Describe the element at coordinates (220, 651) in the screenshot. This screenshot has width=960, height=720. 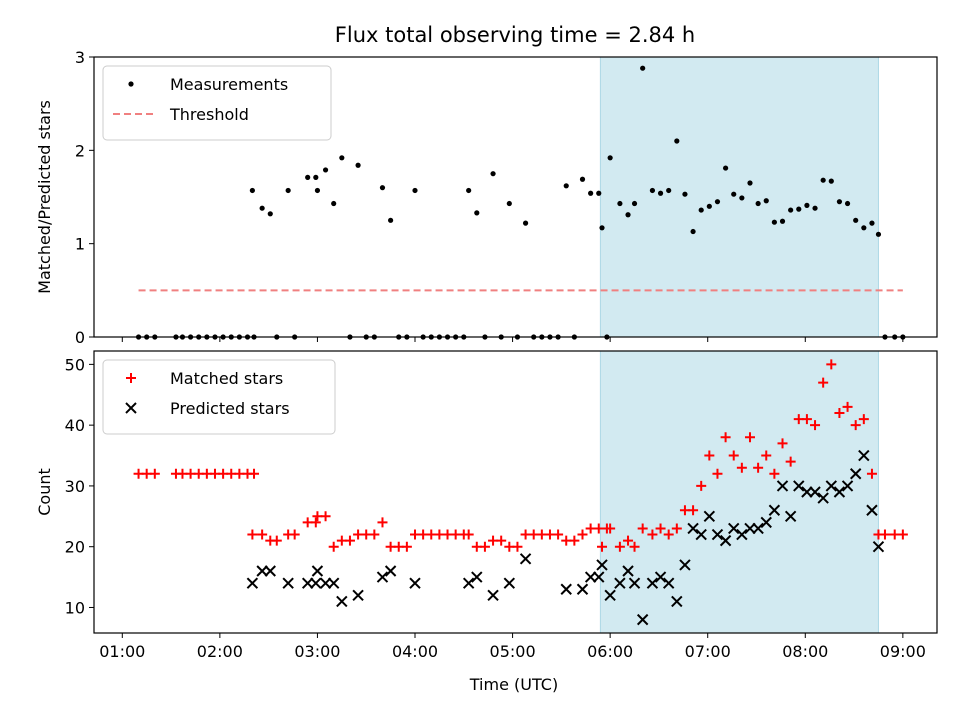
I see `x-tick-label: 02:00` at that location.